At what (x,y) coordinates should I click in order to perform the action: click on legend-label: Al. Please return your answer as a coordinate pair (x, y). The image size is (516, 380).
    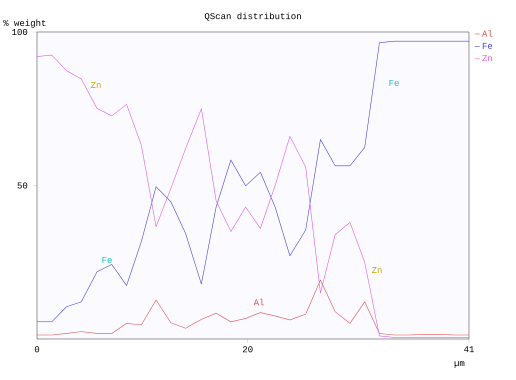
    Looking at the image, I should click on (487, 33).